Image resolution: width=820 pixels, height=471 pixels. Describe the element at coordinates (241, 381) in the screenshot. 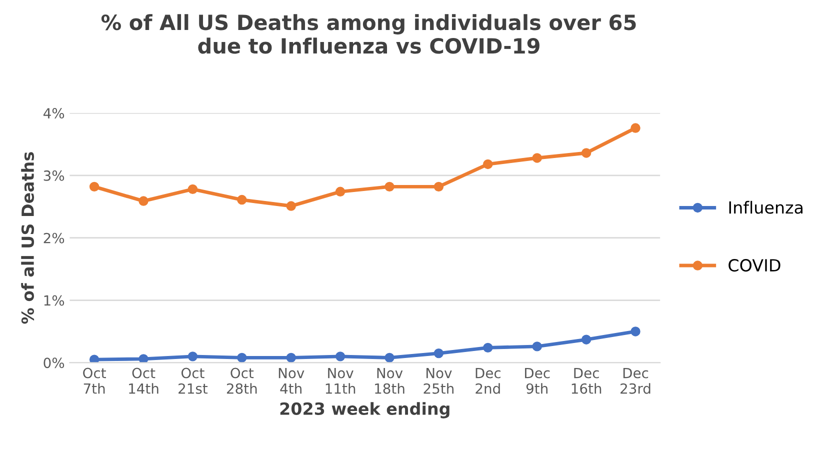

I see `x-tick-label: Oct 28th` at that location.